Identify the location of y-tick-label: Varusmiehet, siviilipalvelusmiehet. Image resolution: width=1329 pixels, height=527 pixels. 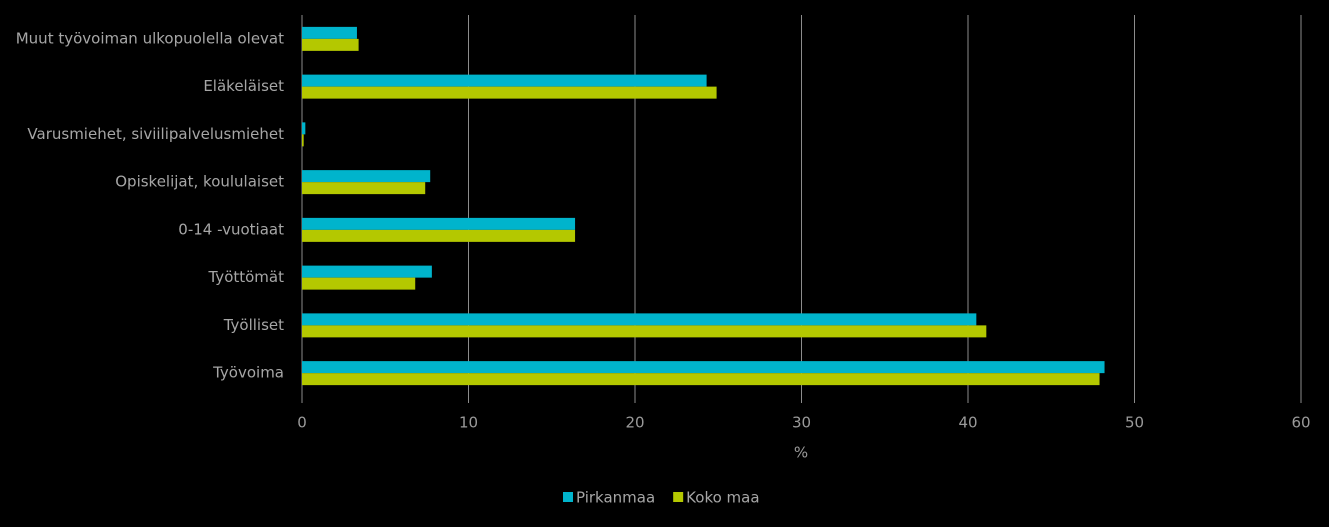
(155, 134).